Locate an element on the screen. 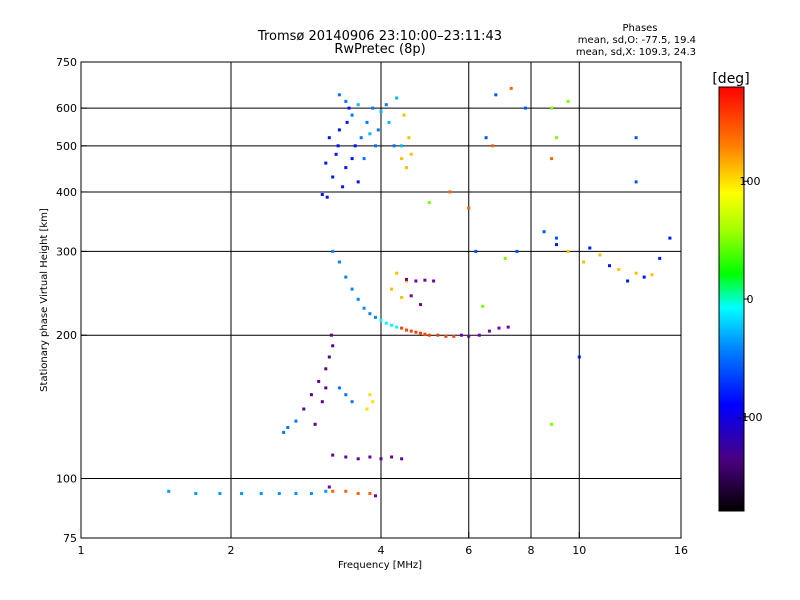 This screenshot has width=800, height=600. chart-title: Tromsø 20140906 23:10:00–23:11:43 is located at coordinates (379, 36).